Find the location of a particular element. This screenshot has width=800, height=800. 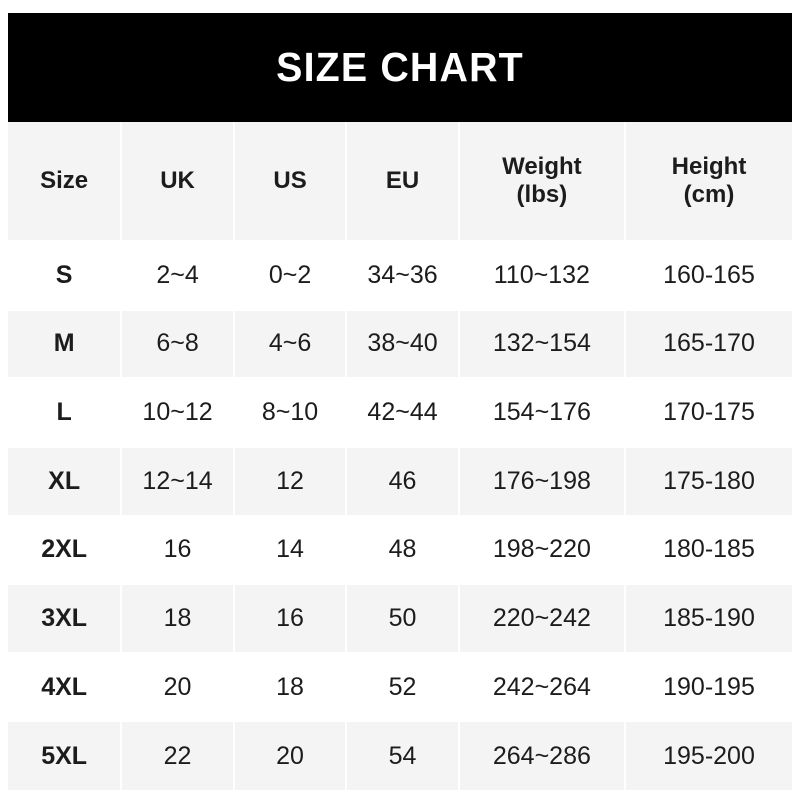

cell-us: 0~2 is located at coordinates (290, 276).